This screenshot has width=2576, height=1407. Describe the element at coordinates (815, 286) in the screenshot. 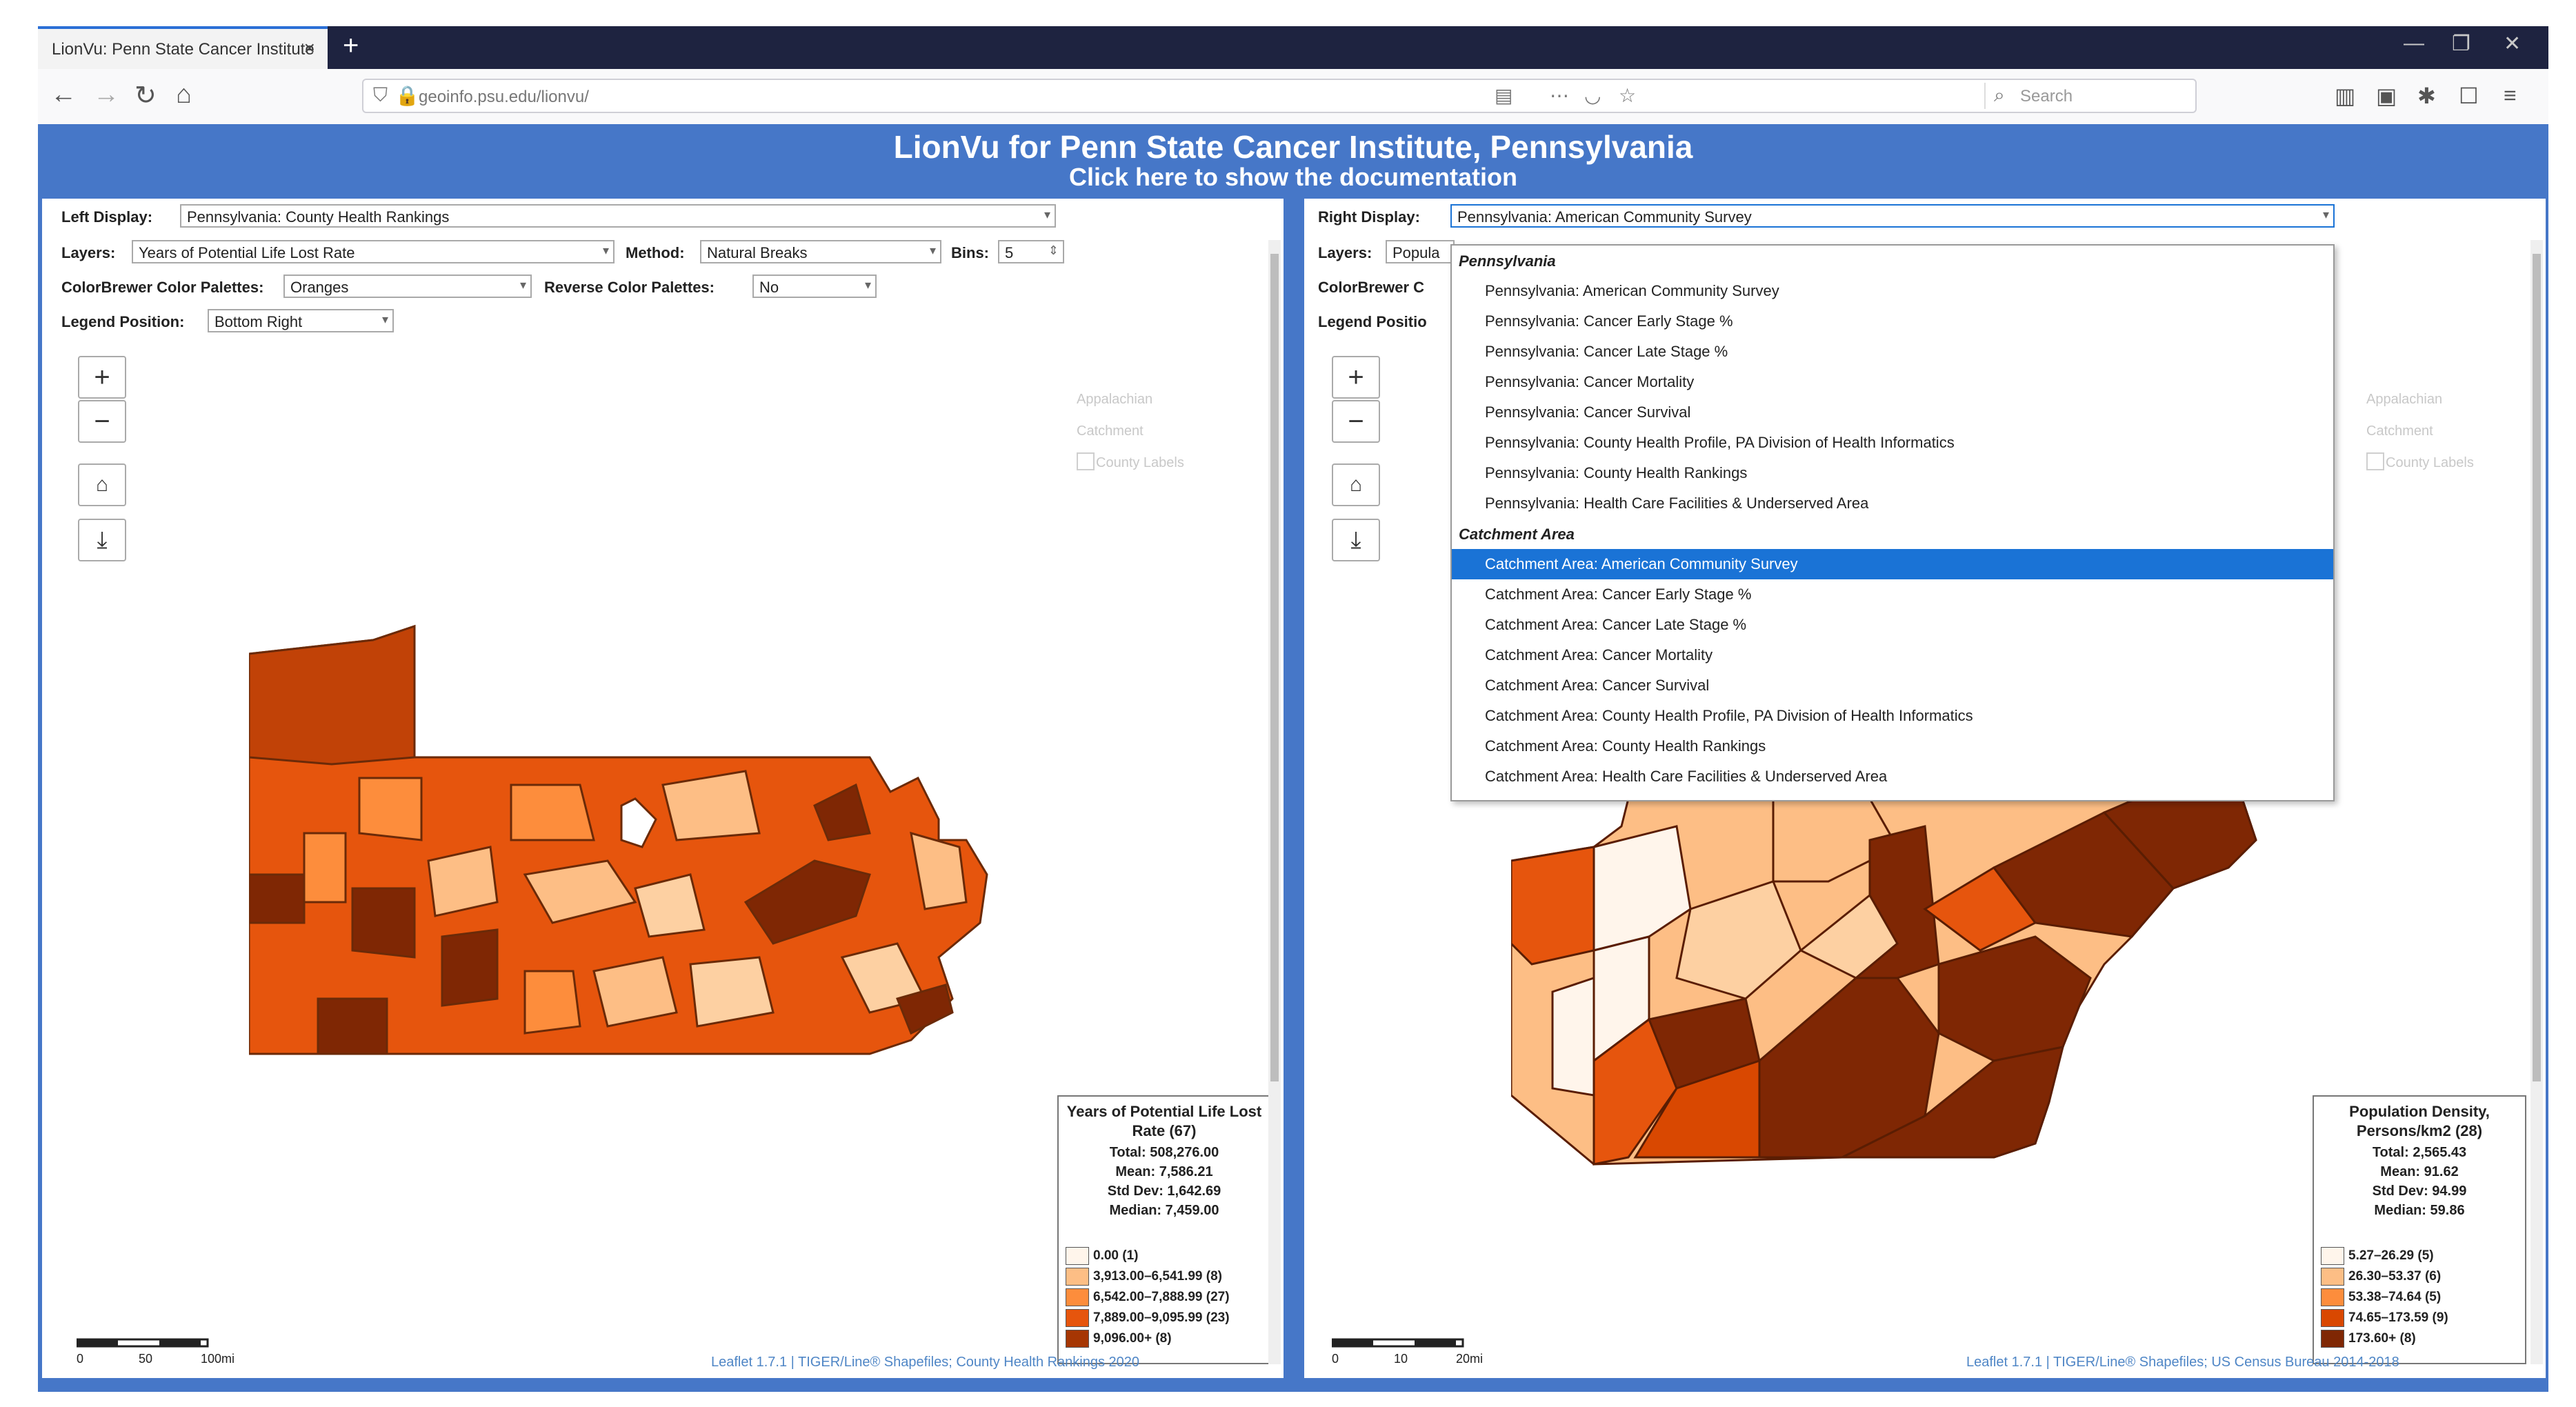

I see `reverse-palette-select: No ▾` at that location.